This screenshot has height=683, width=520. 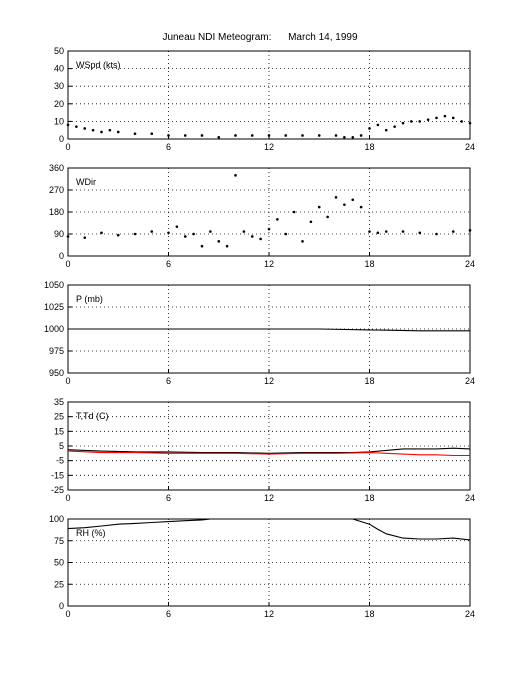 I want to click on y-tick-label: 90, so click(x=59, y=234).